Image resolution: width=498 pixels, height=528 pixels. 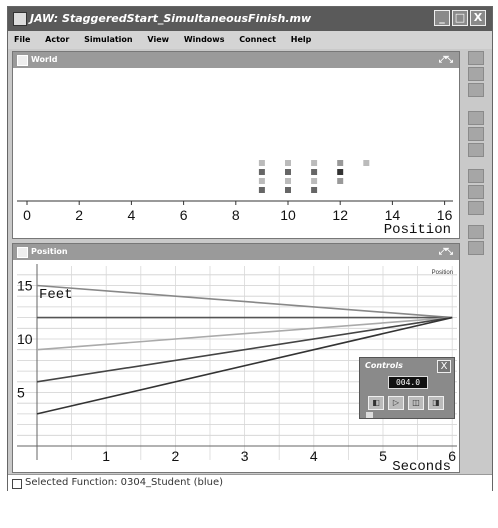 What do you see at coordinates (49, 251) in the screenshot?
I see `position-title: Position` at bounding box center [49, 251].